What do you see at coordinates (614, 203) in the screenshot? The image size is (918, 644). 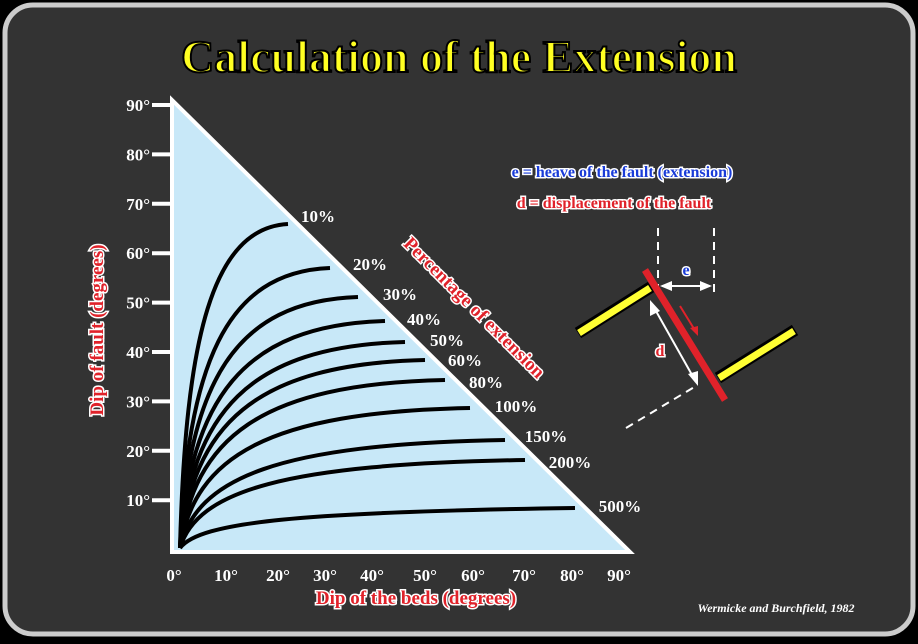 I see `legend-d: d = displacement of the fault` at bounding box center [614, 203].